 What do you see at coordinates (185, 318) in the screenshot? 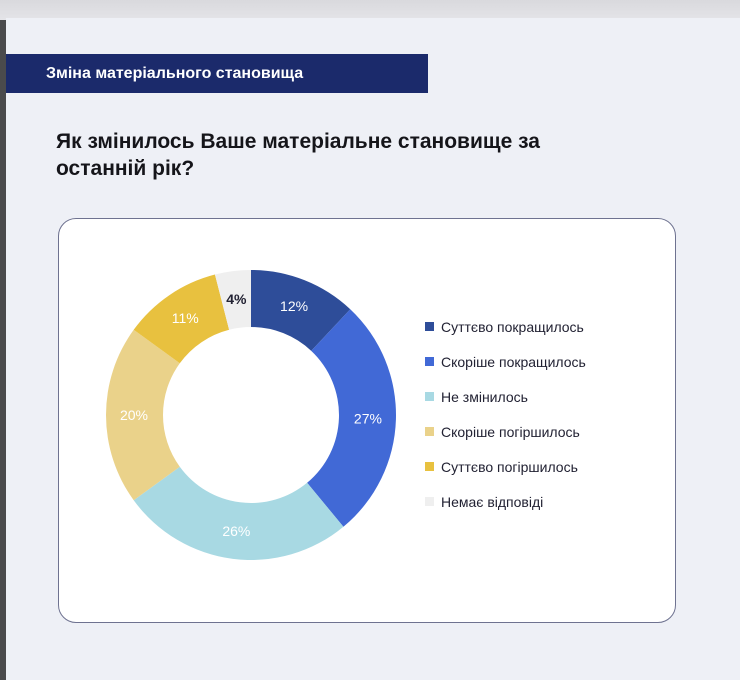
I see `slice-value-label: 11%` at bounding box center [185, 318].